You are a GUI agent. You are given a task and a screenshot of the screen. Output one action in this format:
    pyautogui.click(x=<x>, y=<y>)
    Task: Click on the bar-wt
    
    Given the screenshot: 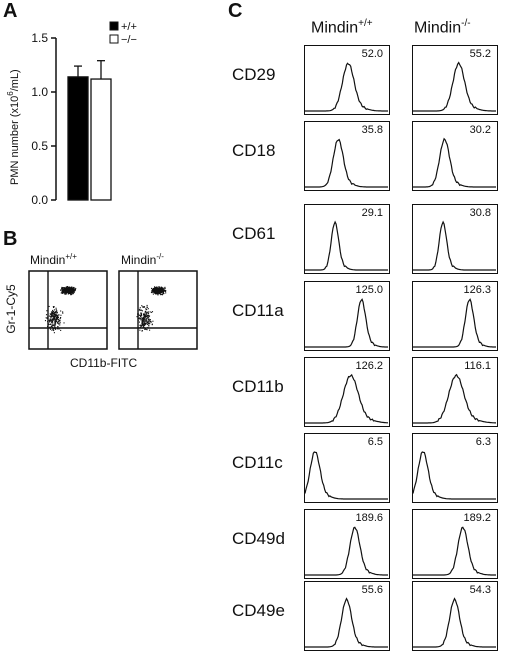 What is the action you would take?
    pyautogui.click(x=78, y=138)
    